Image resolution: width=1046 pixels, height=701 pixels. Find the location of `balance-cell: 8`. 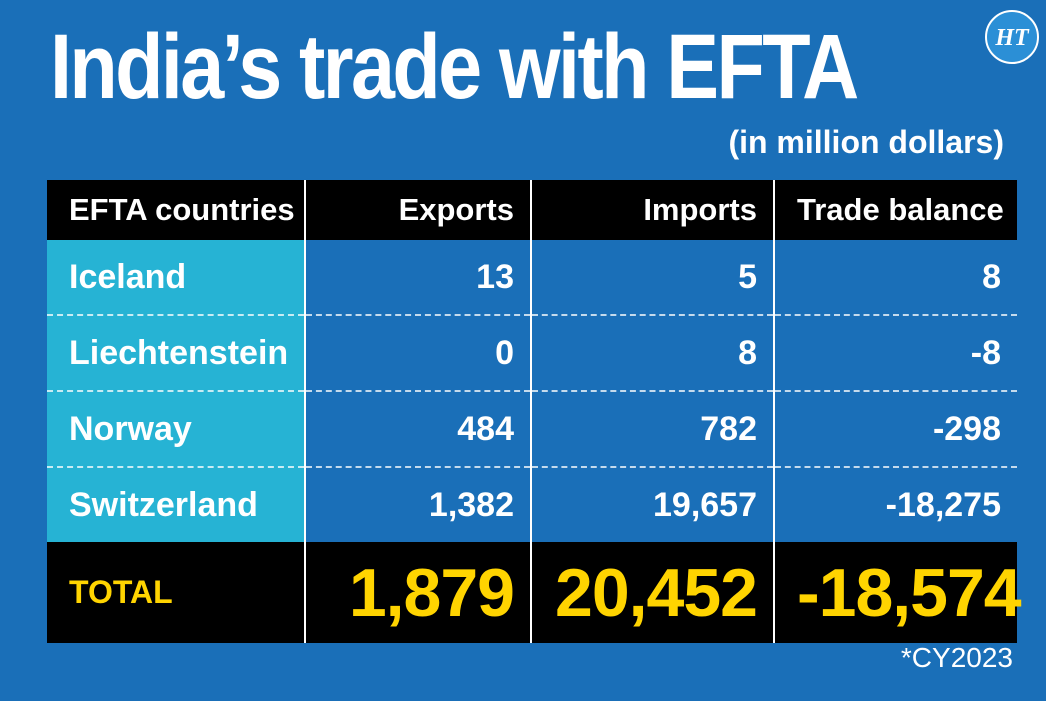

balance-cell: 8 is located at coordinates (895, 278).